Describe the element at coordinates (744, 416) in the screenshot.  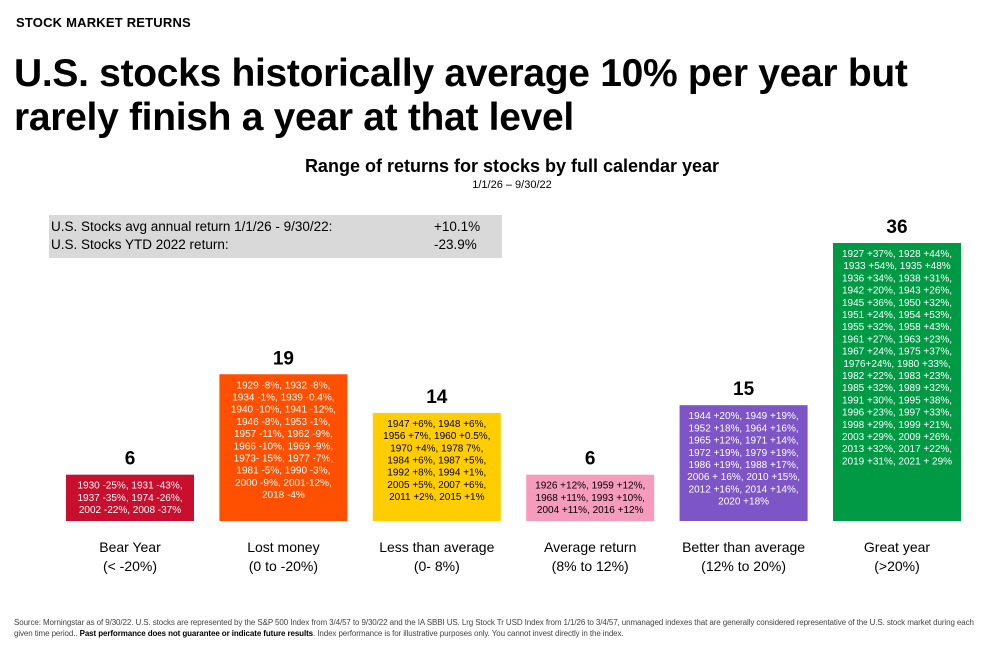
I see `year-list-line-better-than-average: 1944 +20%, 1949 +19%,` at that location.